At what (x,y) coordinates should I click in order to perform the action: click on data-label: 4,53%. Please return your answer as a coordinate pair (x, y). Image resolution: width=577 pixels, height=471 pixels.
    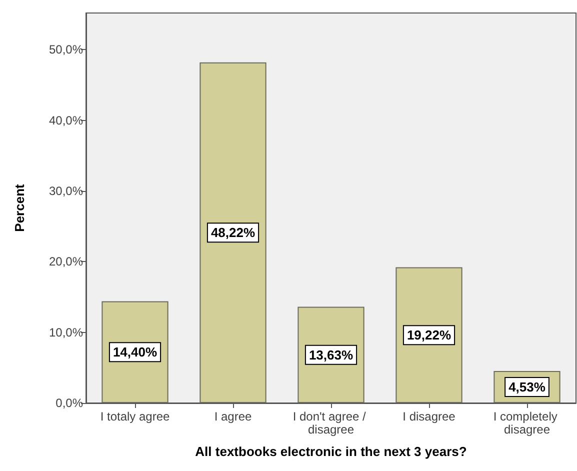
    Looking at the image, I should click on (527, 386).